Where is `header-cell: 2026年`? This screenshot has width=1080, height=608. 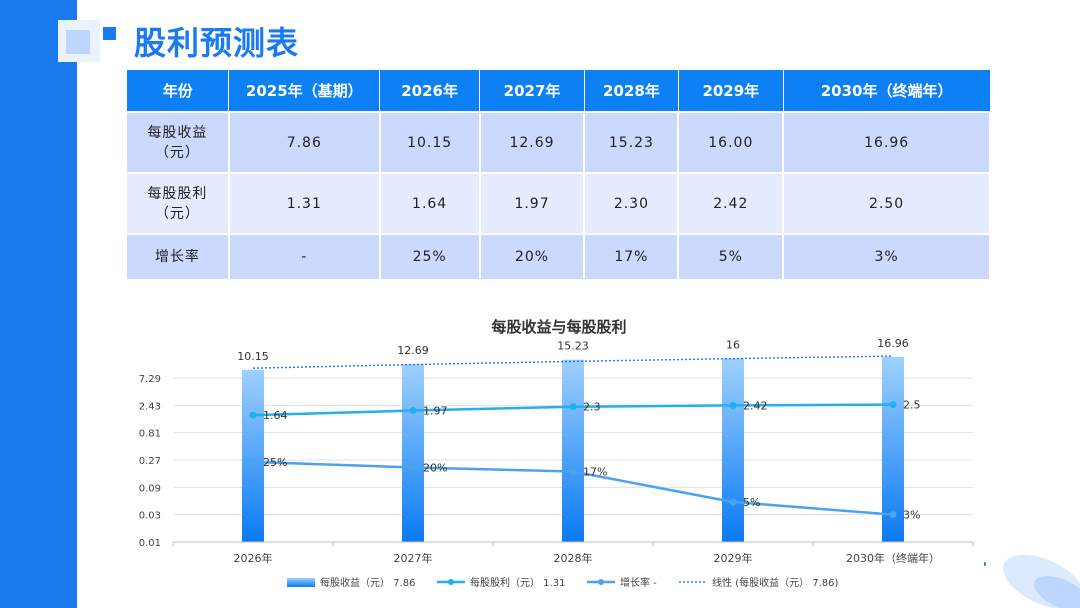
header-cell: 2026年 is located at coordinates (430, 91).